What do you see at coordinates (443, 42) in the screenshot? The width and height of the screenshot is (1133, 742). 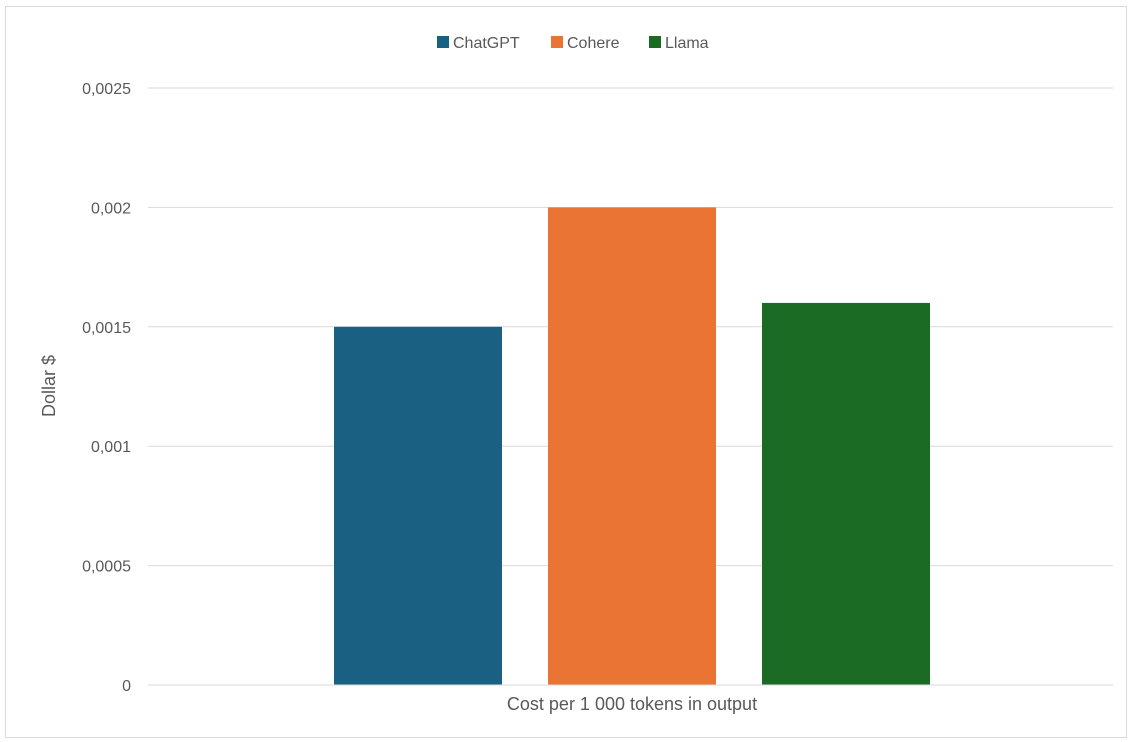 I see `legend-swatch-chatgpt` at bounding box center [443, 42].